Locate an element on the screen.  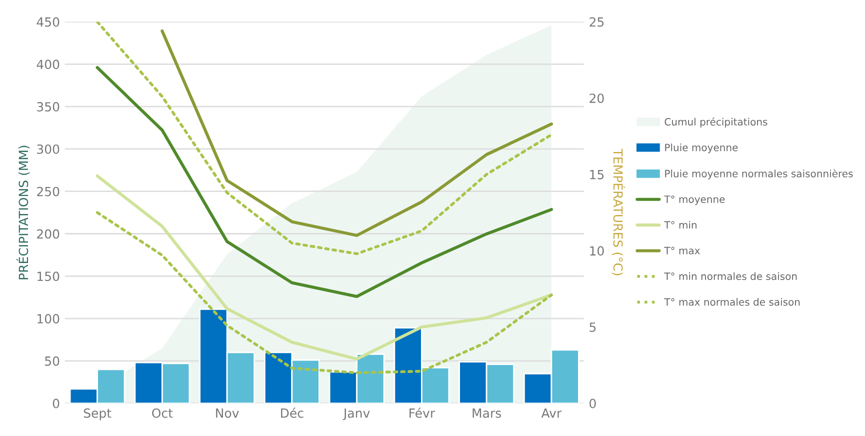
y-tick-label: 0 is located at coordinates (56, 403).